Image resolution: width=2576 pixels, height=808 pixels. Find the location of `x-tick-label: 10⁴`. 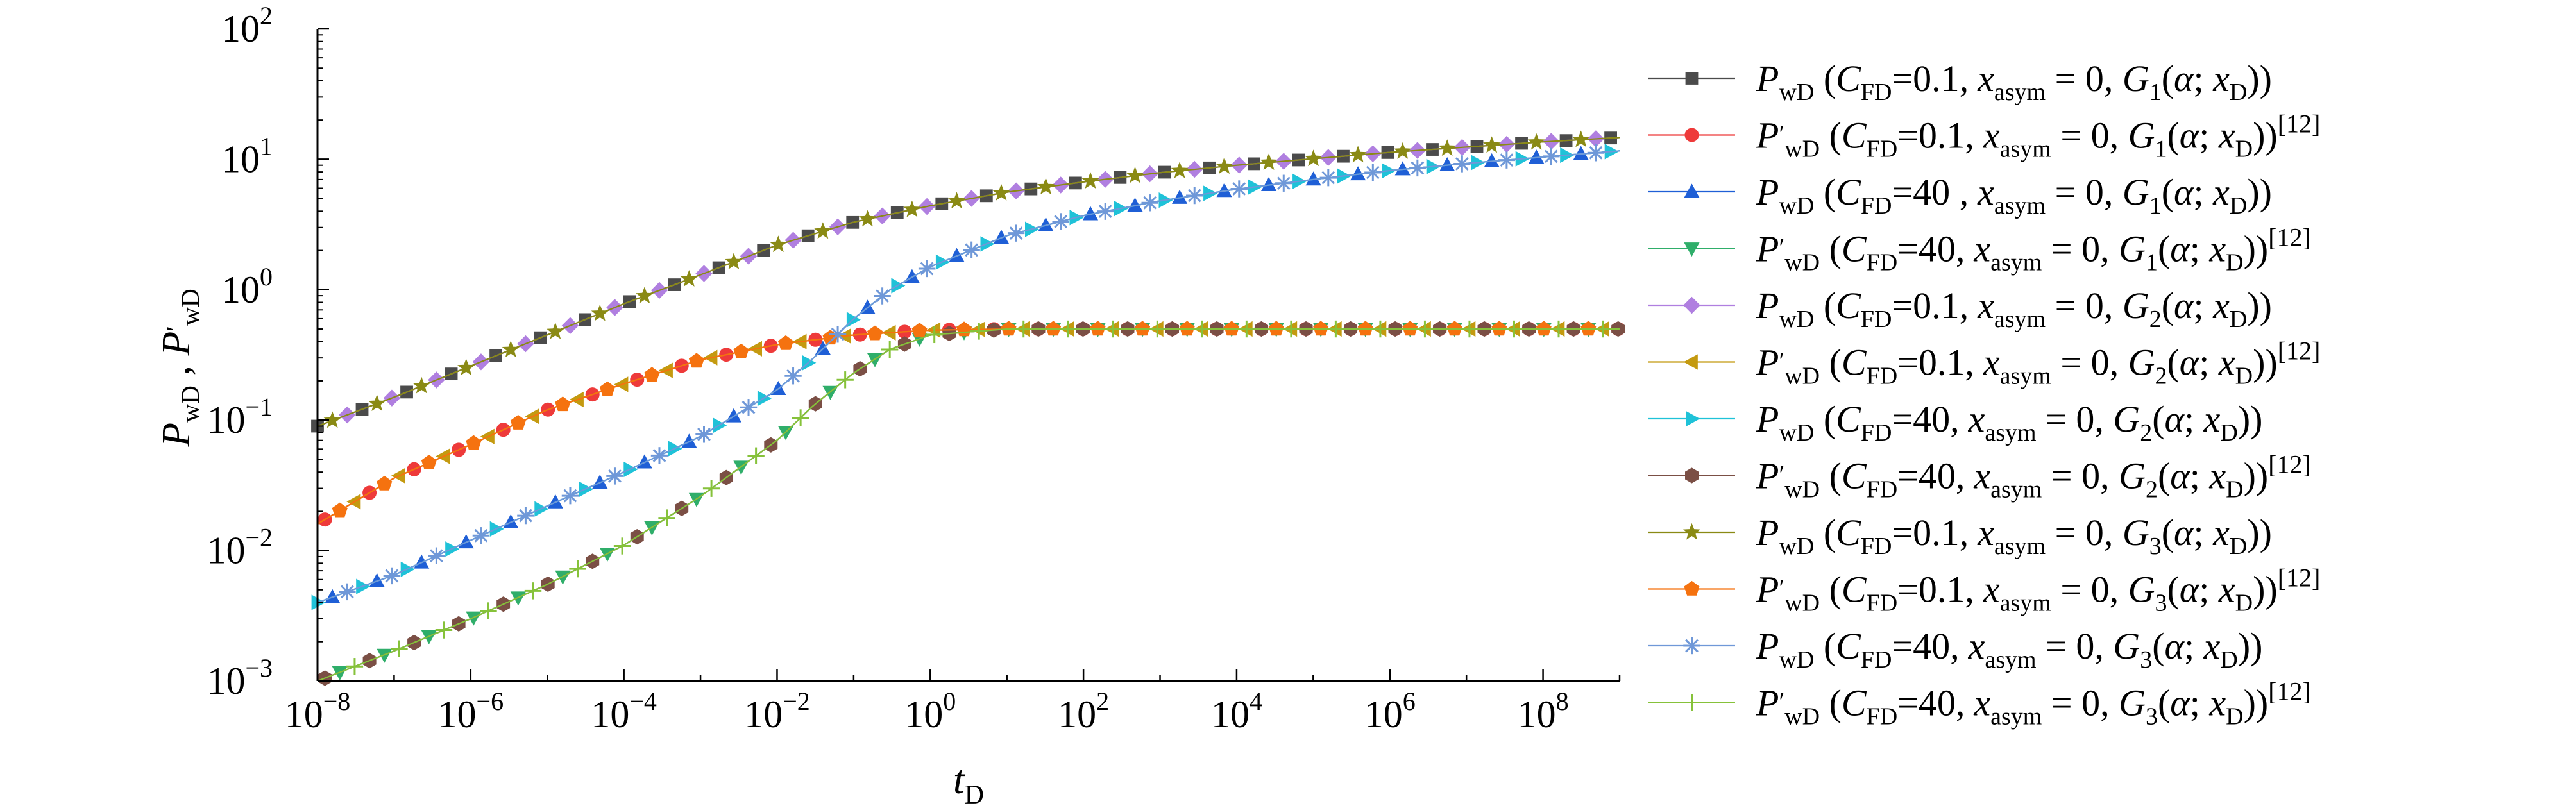

x-tick-label: 10⁴ is located at coordinates (1236, 712).